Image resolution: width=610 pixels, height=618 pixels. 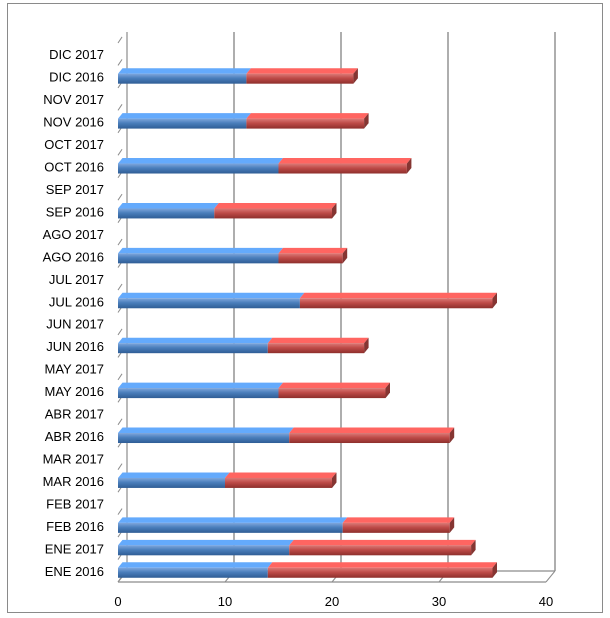 I want to click on x-tick-label: 10, so click(x=225, y=601).